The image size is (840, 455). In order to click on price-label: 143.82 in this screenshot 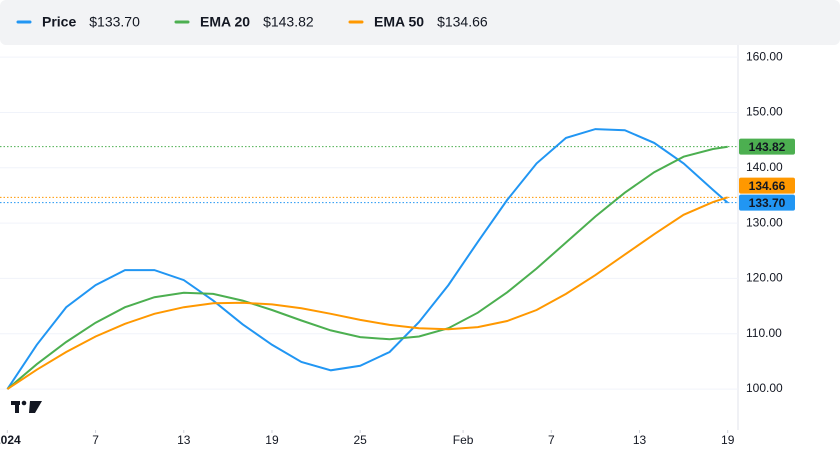, I will do `click(767, 147)`.